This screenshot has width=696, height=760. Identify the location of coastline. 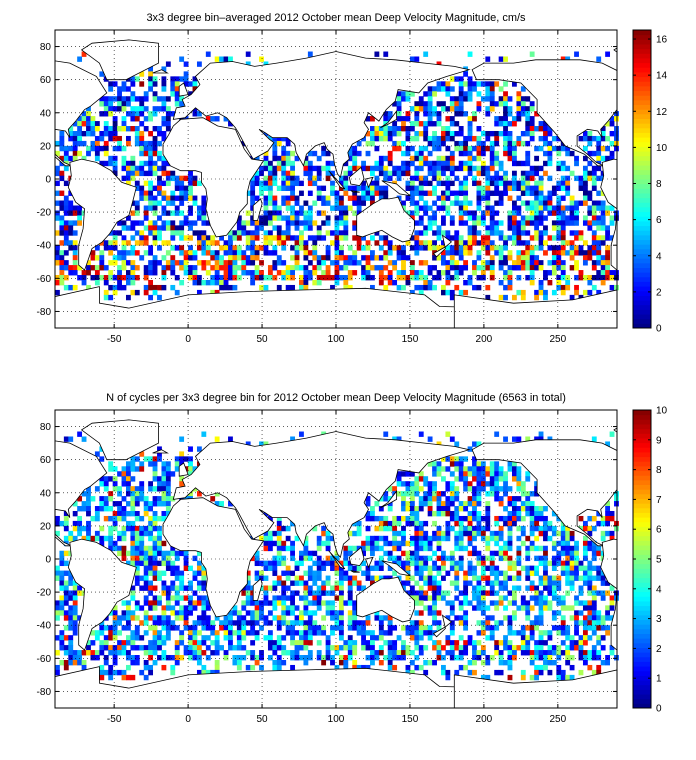
(369, 182).